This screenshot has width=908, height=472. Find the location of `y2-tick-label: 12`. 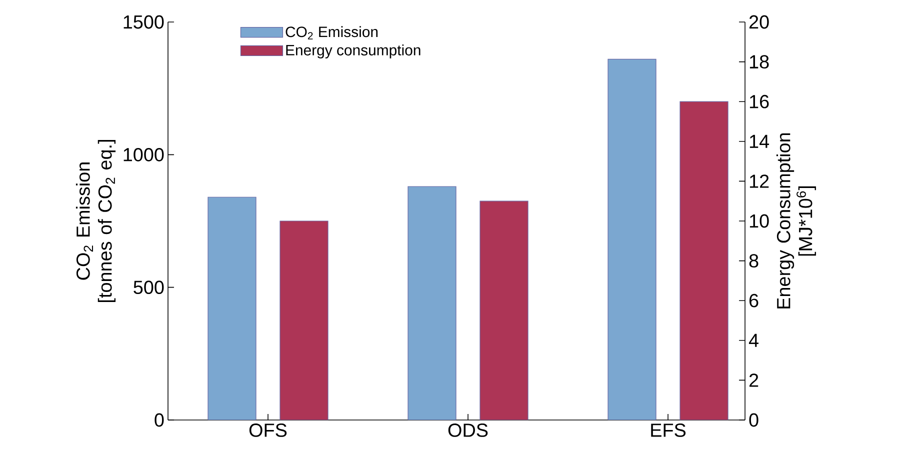

y2-tick-label: 12 is located at coordinates (759, 181).